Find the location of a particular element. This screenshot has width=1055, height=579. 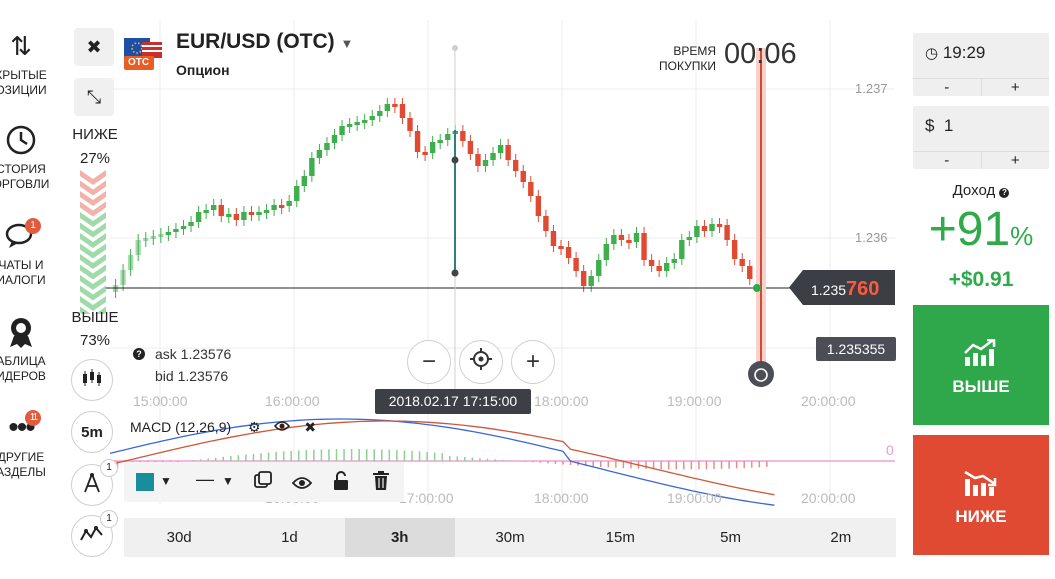

sidebar-item-label: АЗДЕЛЫ is located at coordinates (23, 472).